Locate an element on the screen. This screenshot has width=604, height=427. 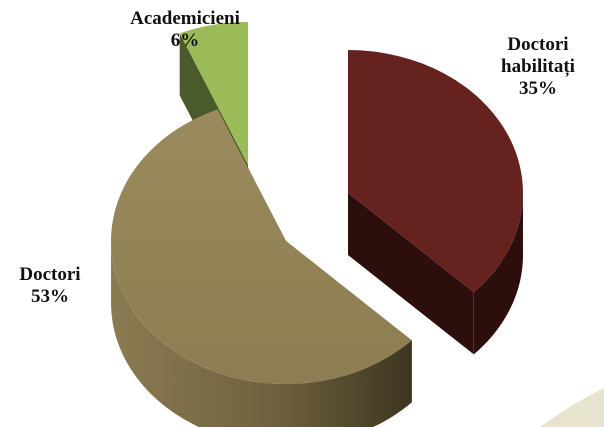
slice-label-doctori-habilitati: Doctori habilitați 35% is located at coordinates (538, 67).